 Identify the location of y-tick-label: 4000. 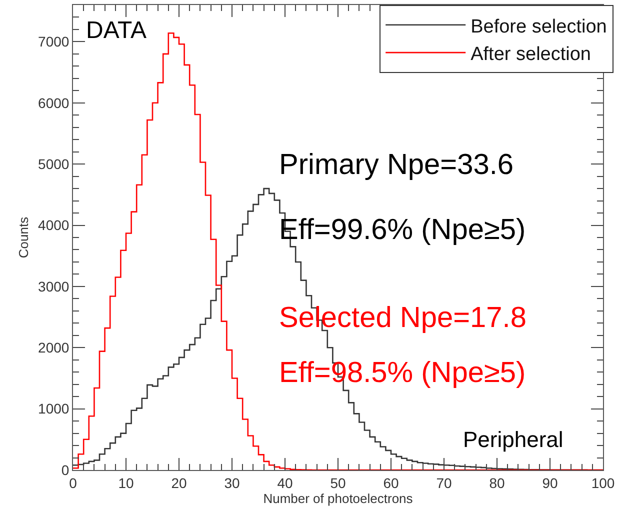
(54, 225).